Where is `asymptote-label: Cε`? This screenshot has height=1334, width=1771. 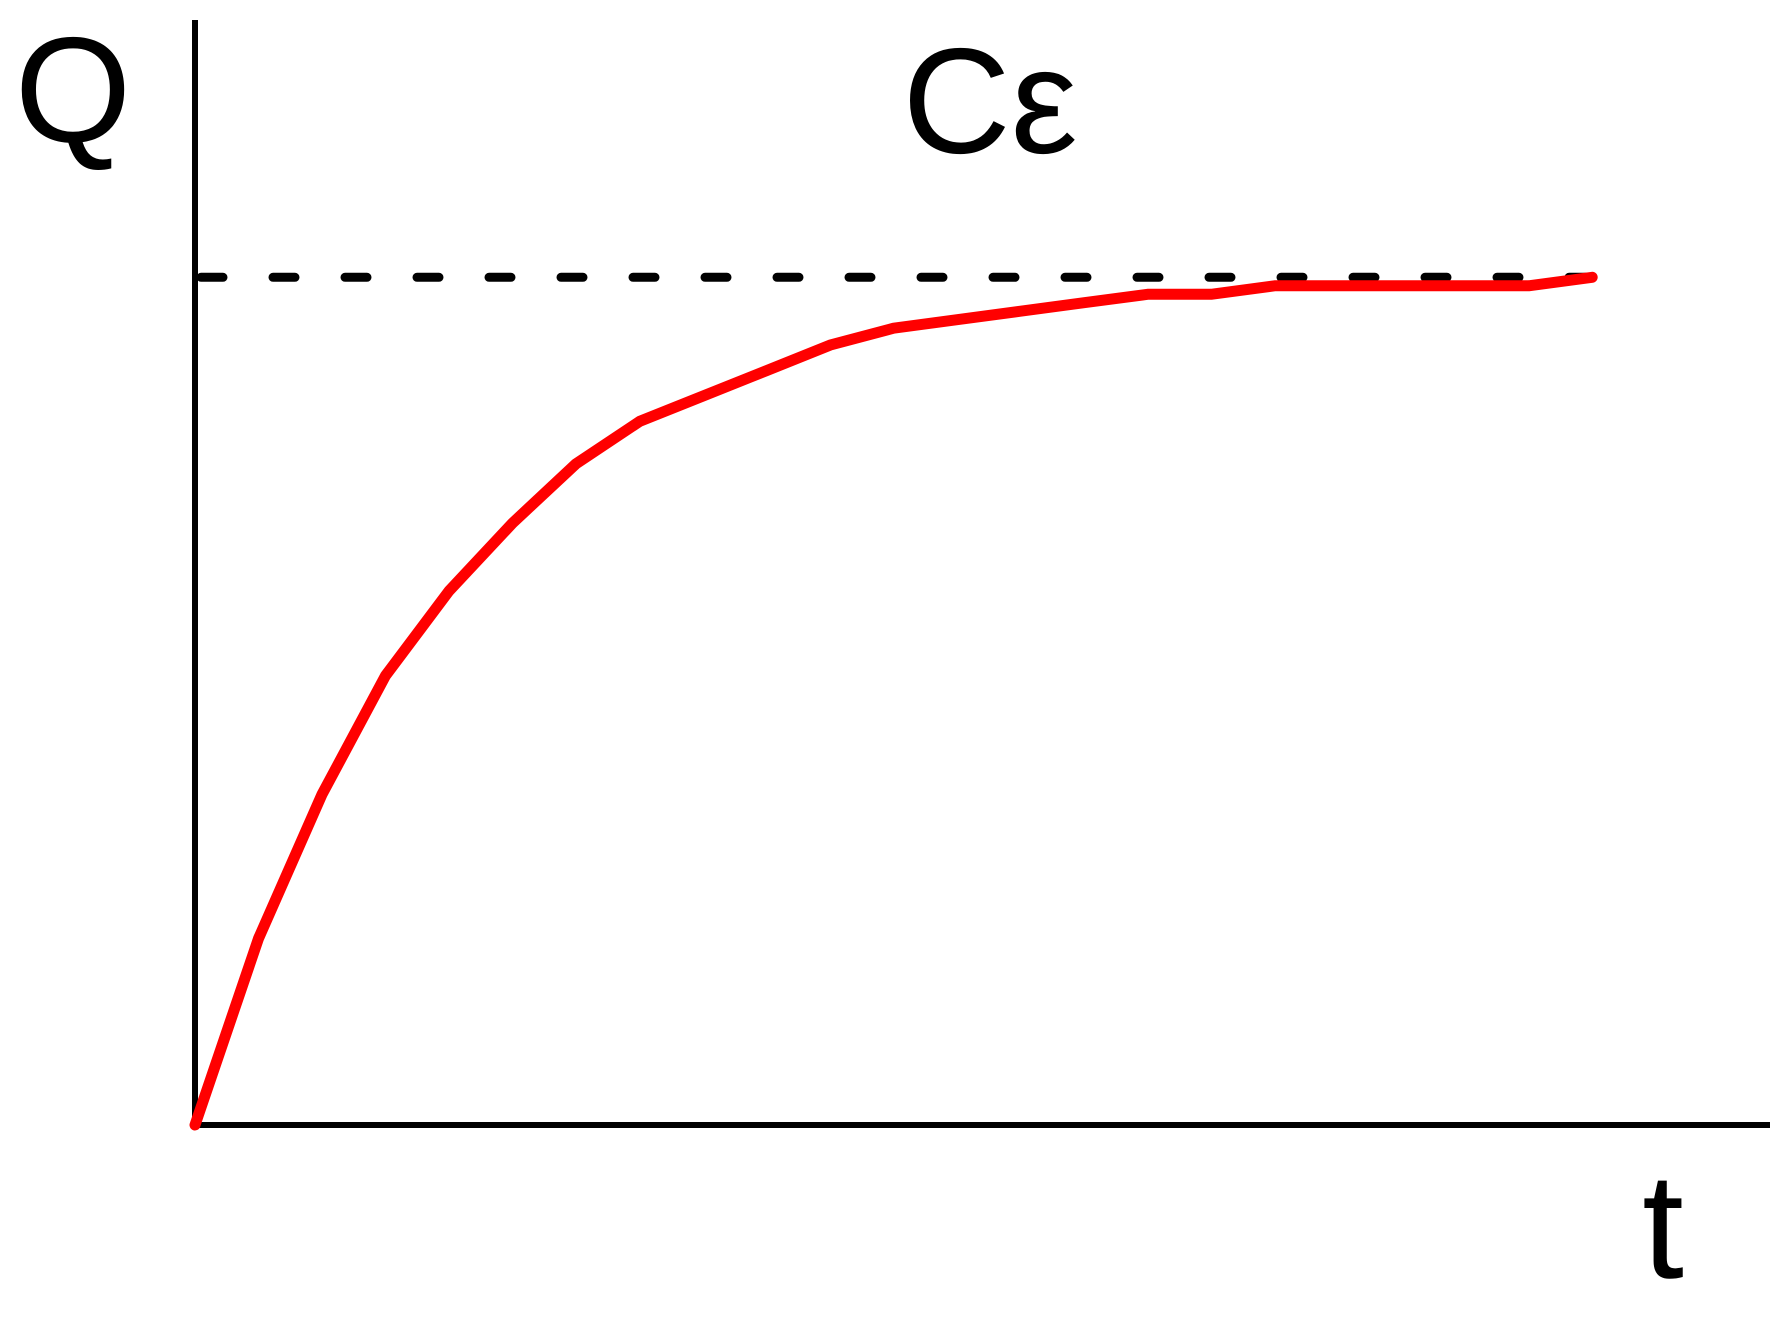 asymptote-label: Cε is located at coordinates (989, 101).